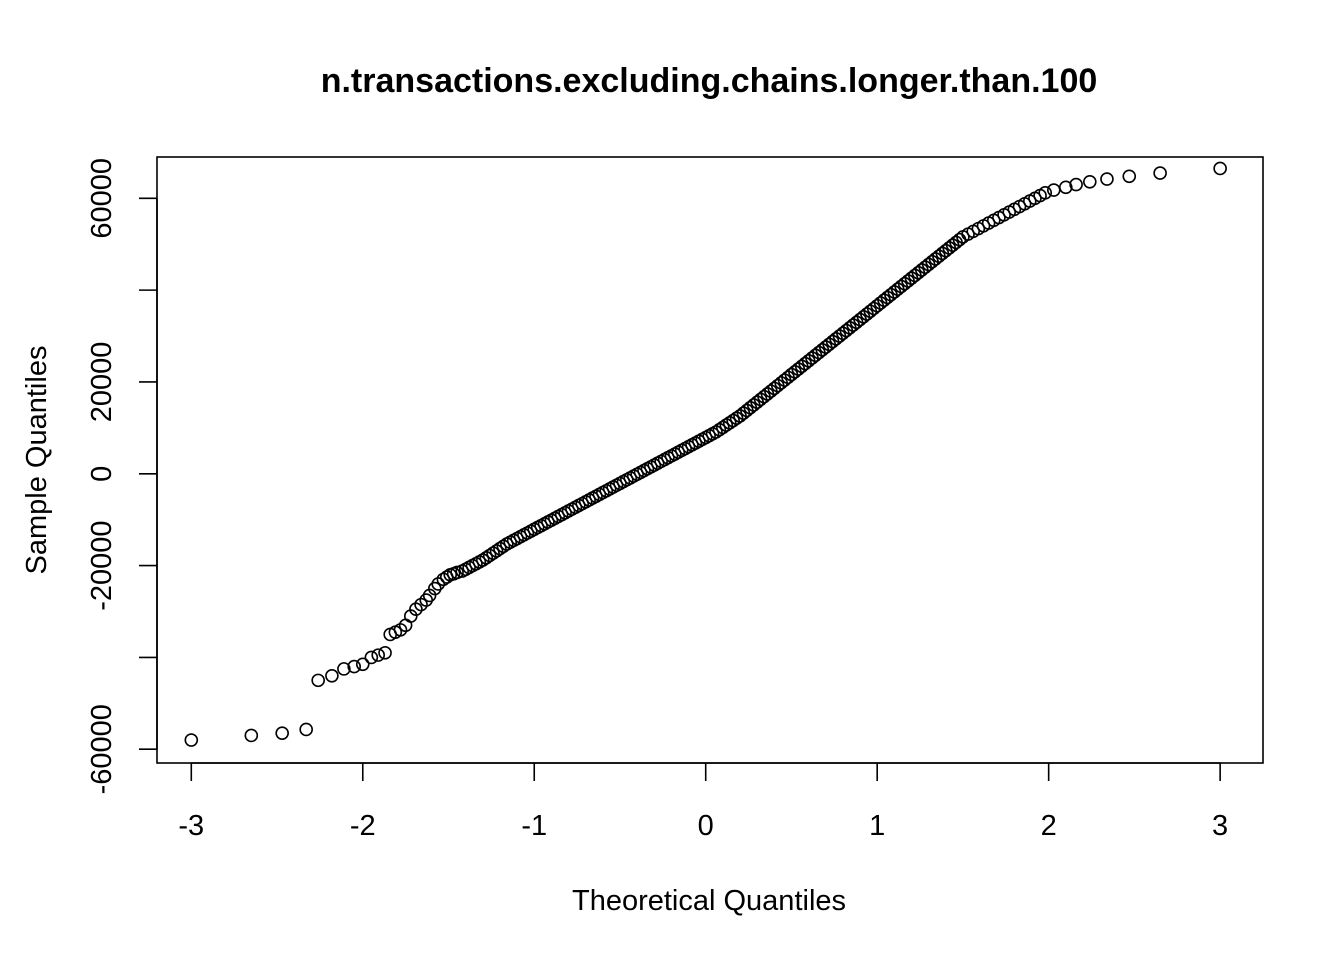 The width and height of the screenshot is (1344, 960). I want to click on x-tick-label: -2, so click(363, 826).